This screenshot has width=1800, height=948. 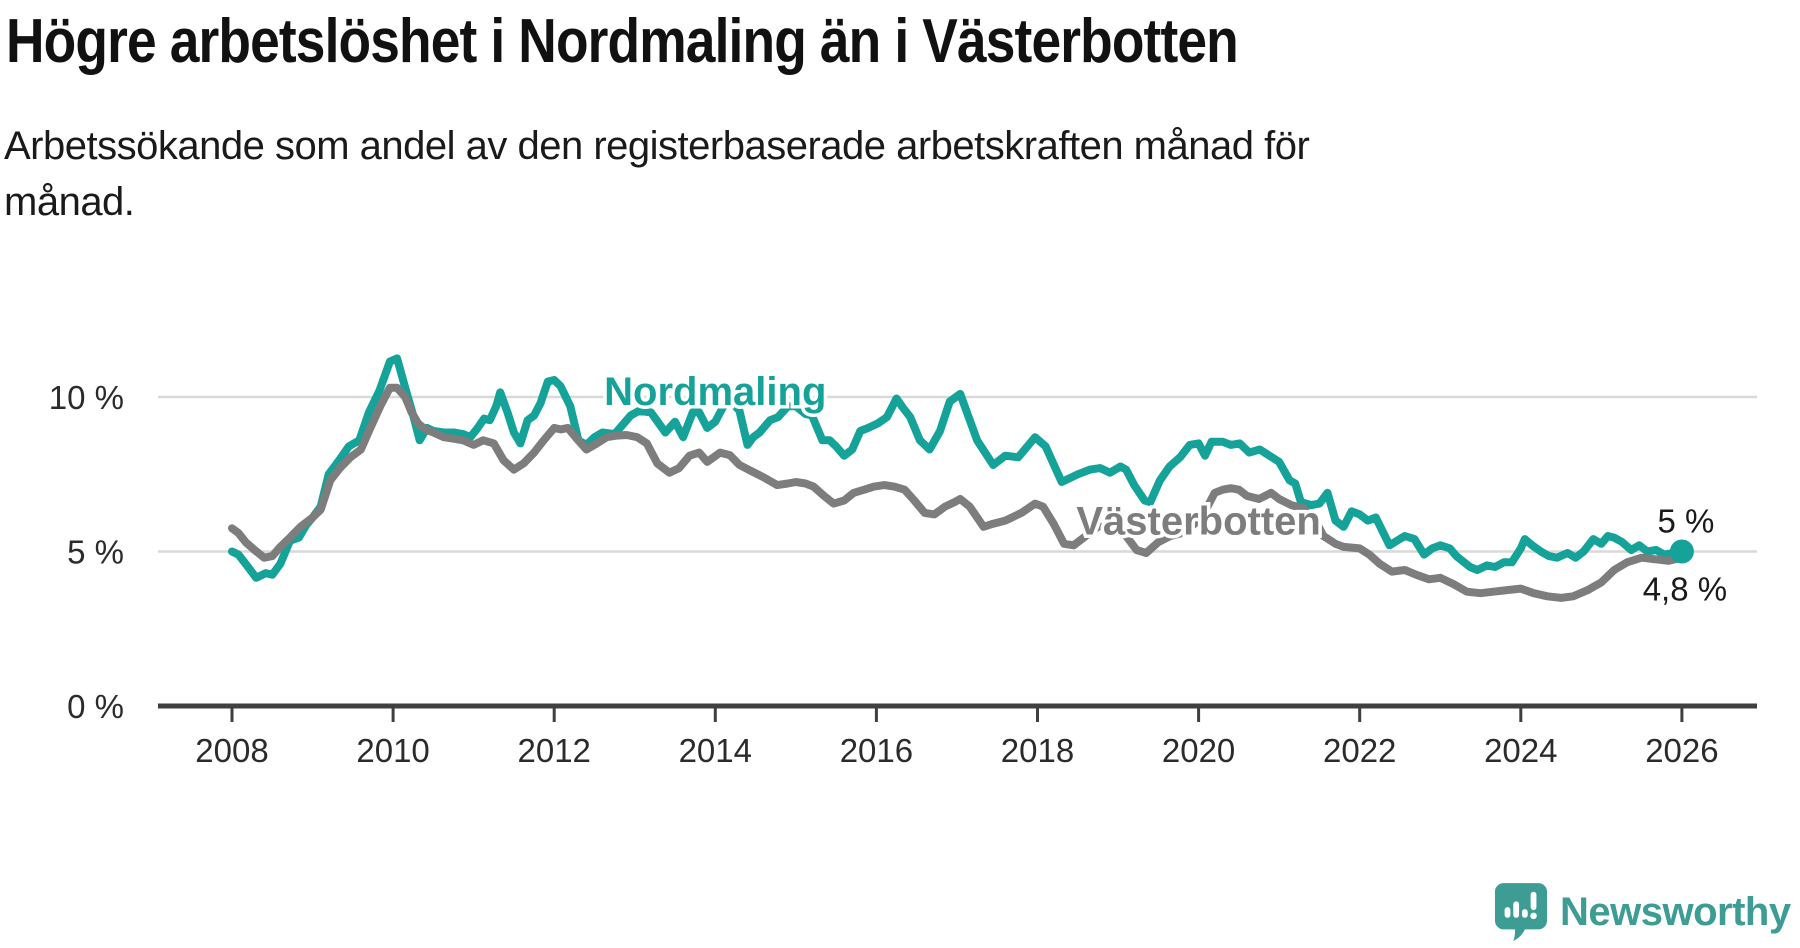 What do you see at coordinates (1685, 521) in the screenshot?
I see `end-label-nordmaling: 5 %` at bounding box center [1685, 521].